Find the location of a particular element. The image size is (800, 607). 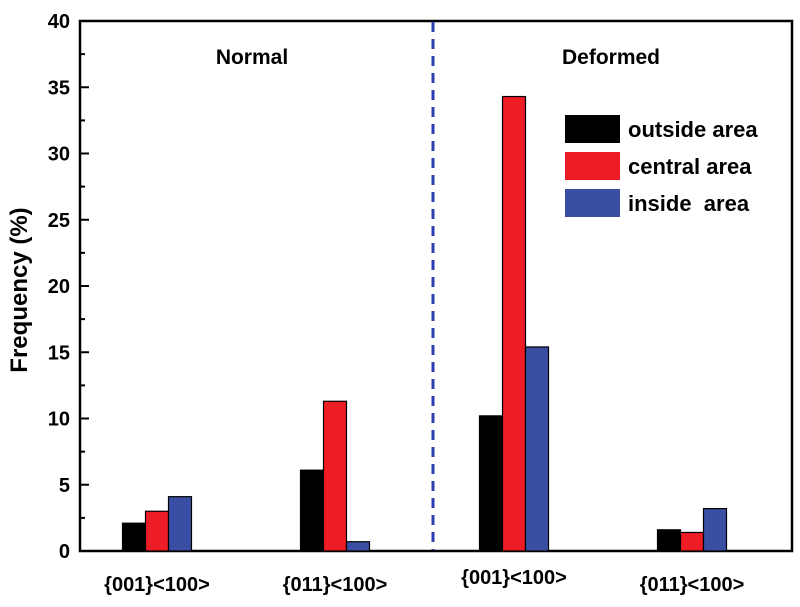

y-tick-label: 30 is located at coordinates (59, 155).